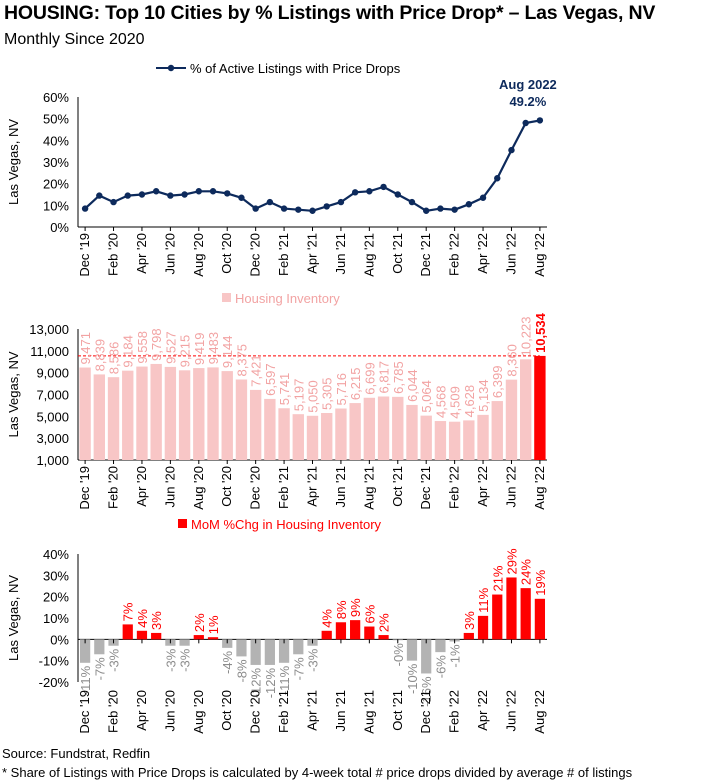  What do you see at coordinates (128, 351) in the screenshot?
I see `inventory-value-label: 9,184` at bounding box center [128, 351].